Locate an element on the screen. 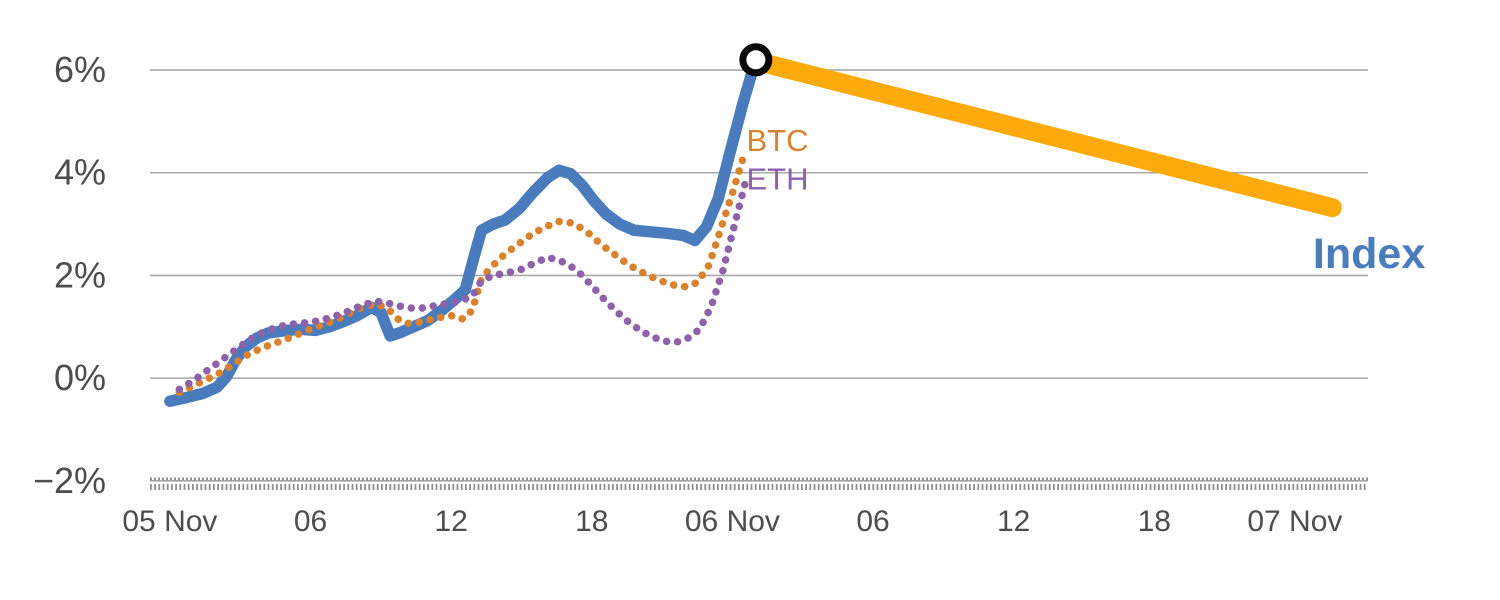  series-label-eth: ETH is located at coordinates (777, 179).